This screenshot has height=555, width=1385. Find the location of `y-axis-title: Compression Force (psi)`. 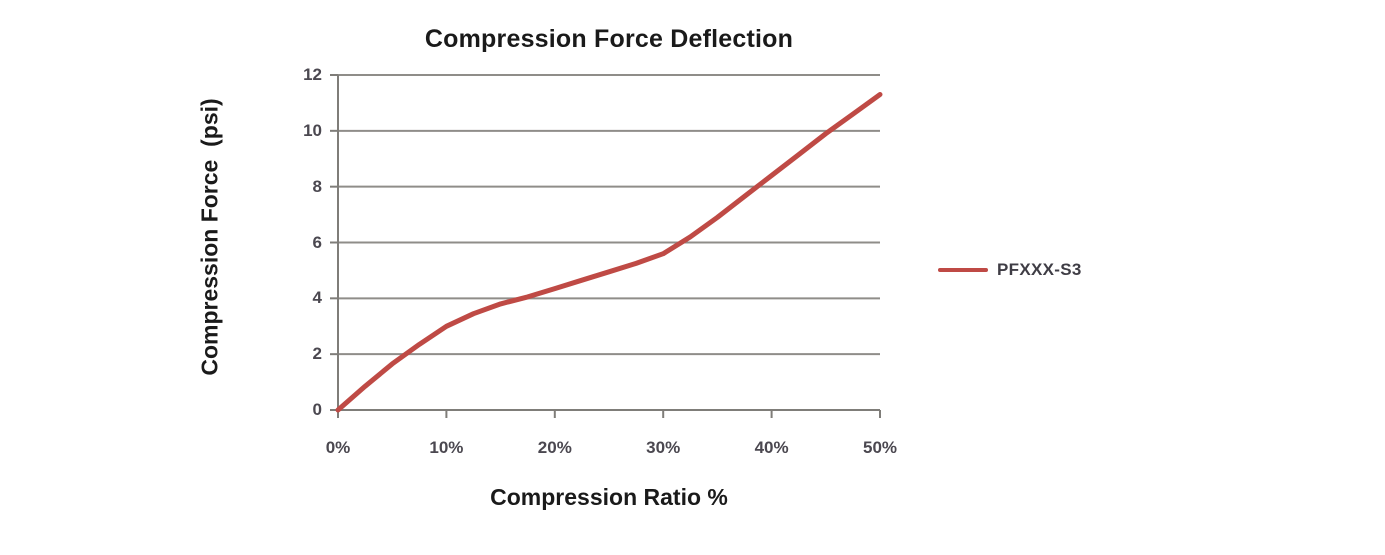

y-axis-title: Compression Force (psi) is located at coordinates (209, 237).